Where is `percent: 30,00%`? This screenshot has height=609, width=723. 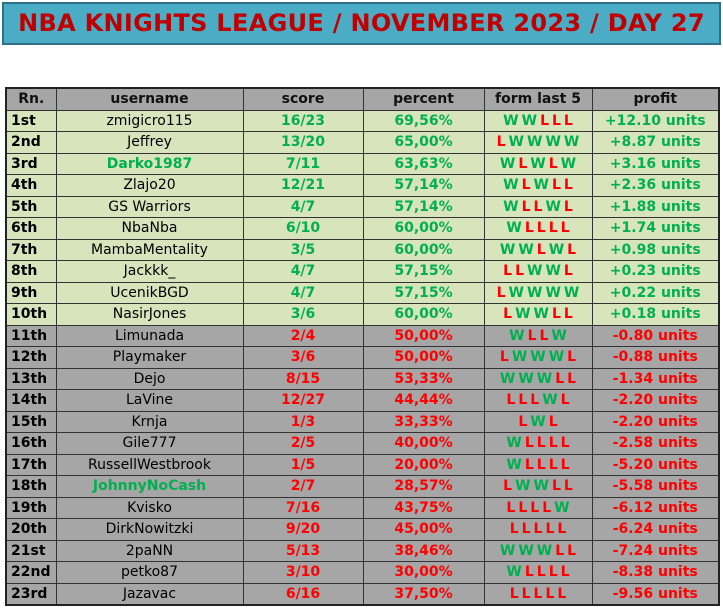 percent: 30,00% is located at coordinates (423, 572).